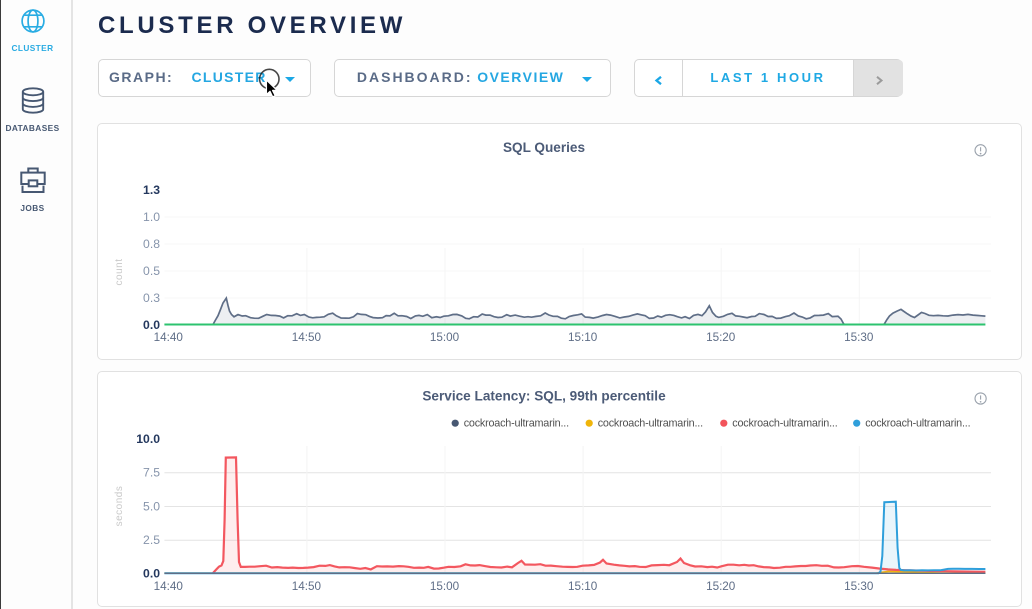 The image size is (1032, 609). Describe the element at coordinates (544, 396) in the screenshot. I see `svg-text:Service Latency: SQL, 99th per: Service Latency: SQL, 99th percentile` at that location.